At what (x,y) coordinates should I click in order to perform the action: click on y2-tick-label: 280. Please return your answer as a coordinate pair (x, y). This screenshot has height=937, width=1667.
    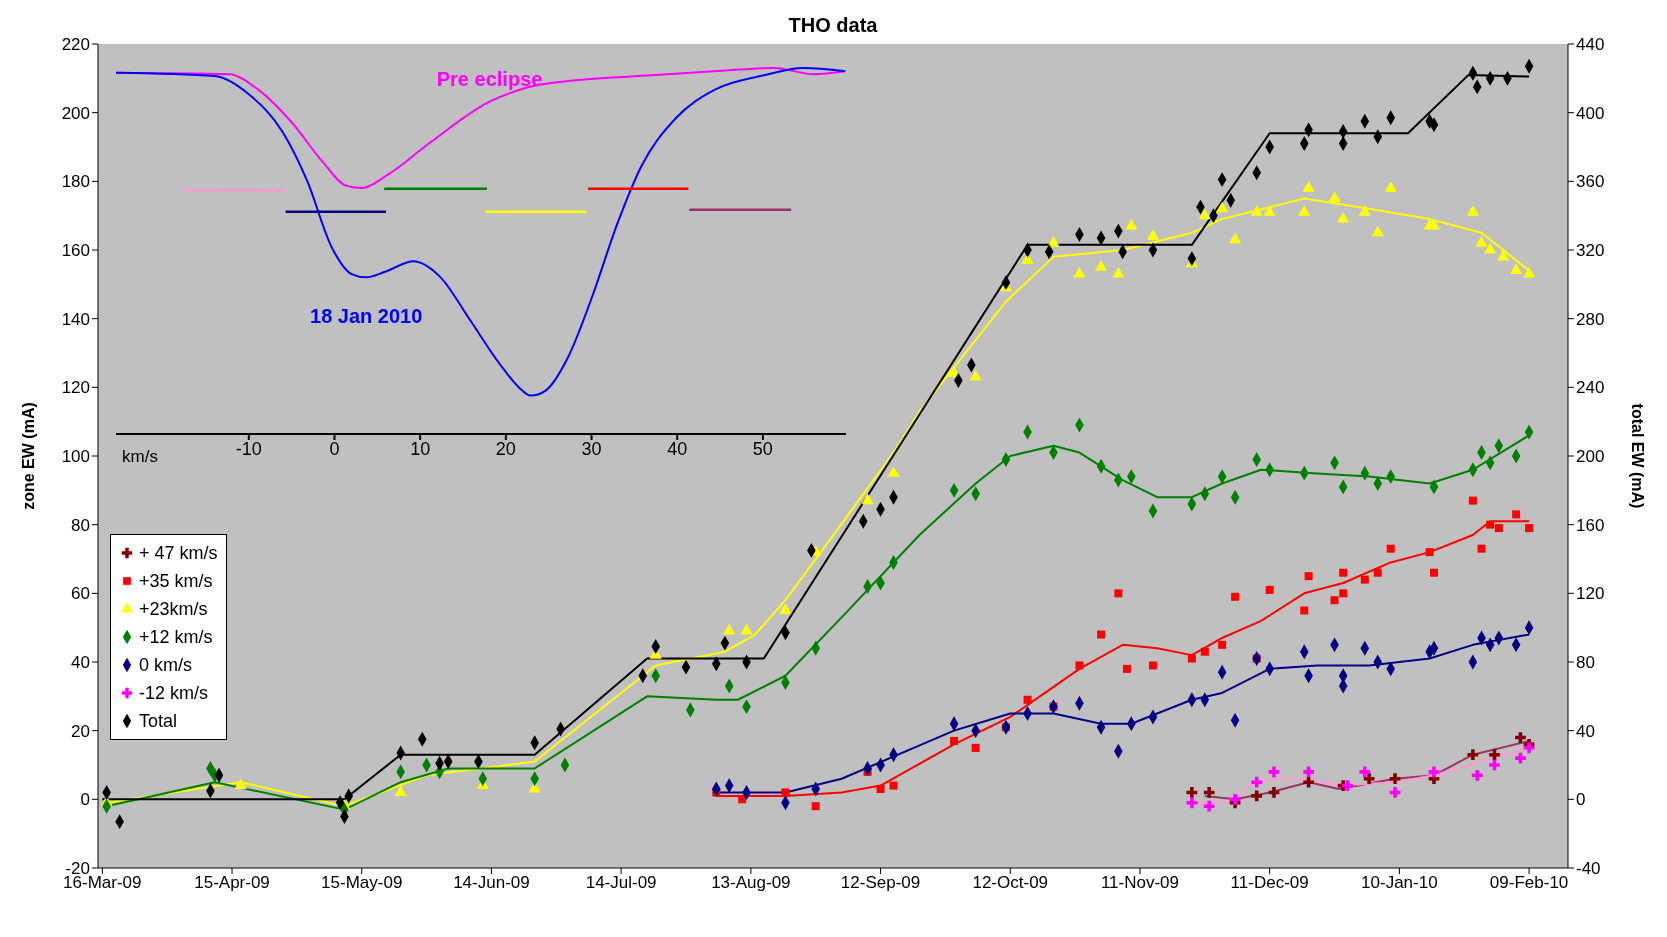
    Looking at the image, I should click on (1590, 319).